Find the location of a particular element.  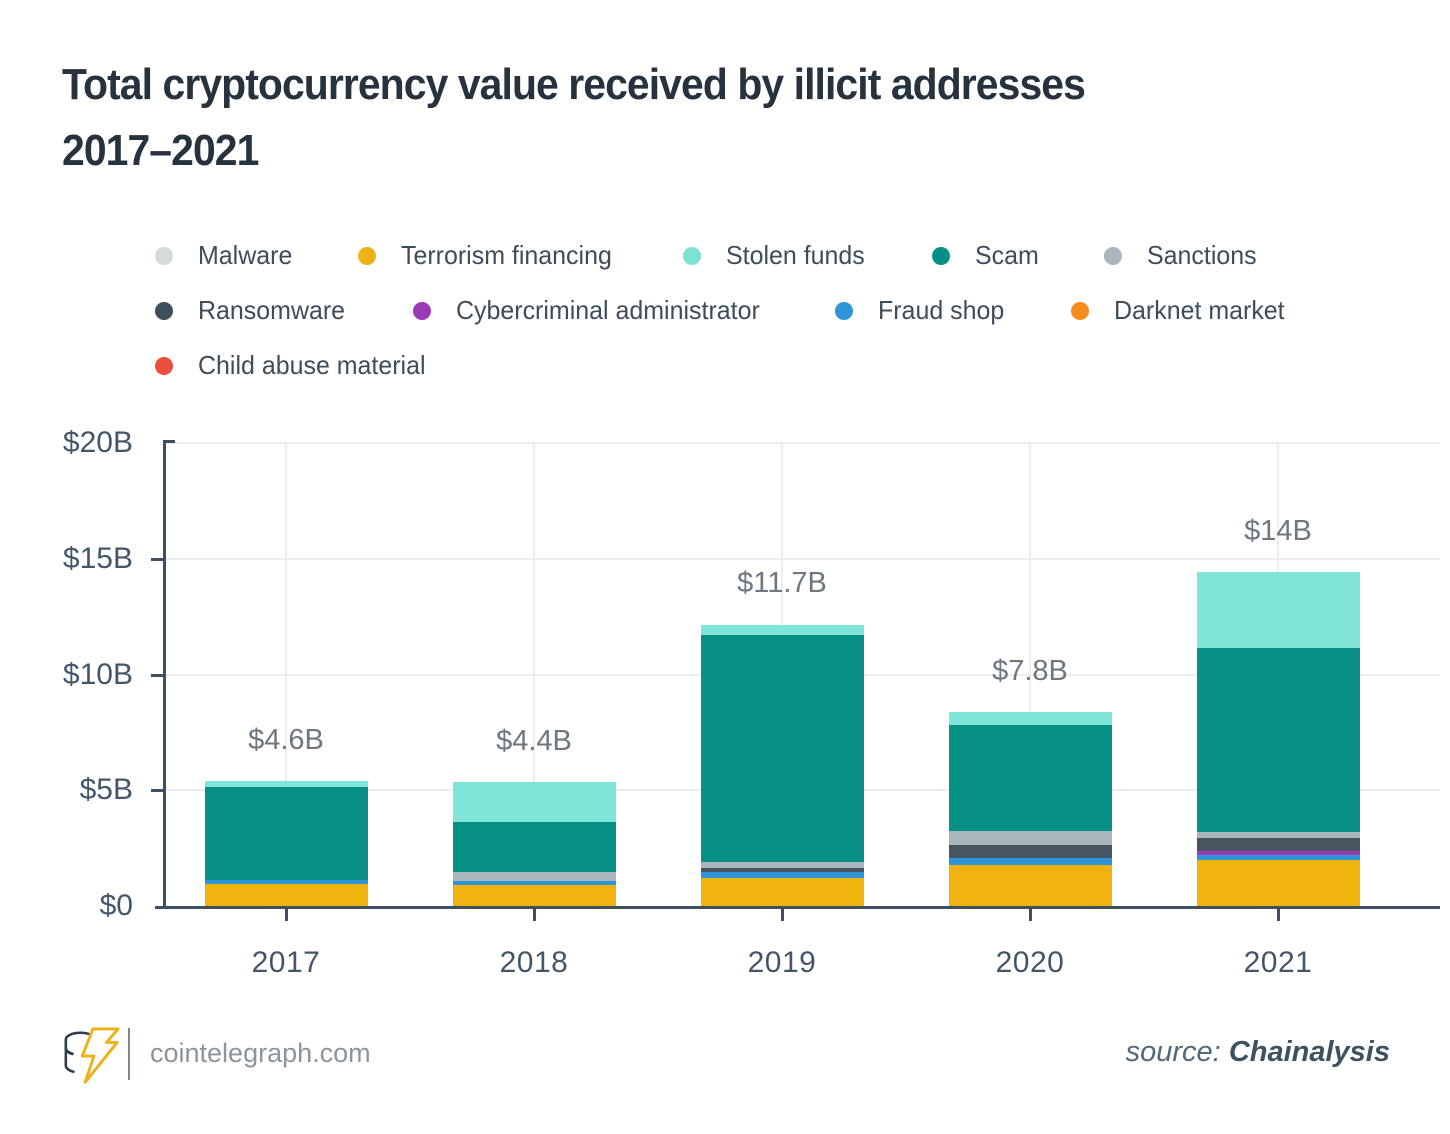

legend-item-ransomware: Ransomware is located at coordinates (253, 310).